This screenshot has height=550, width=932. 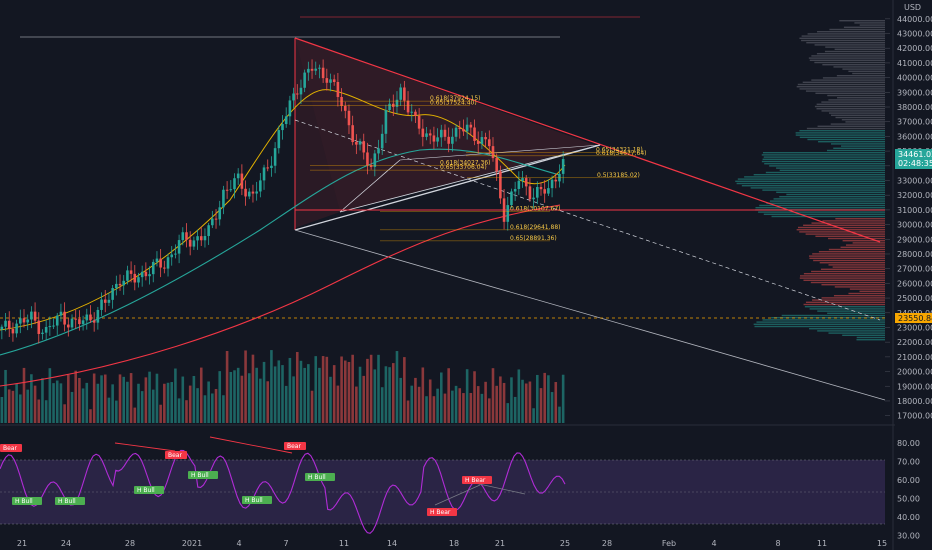 I want to click on bear-signal, so click(x=176, y=455).